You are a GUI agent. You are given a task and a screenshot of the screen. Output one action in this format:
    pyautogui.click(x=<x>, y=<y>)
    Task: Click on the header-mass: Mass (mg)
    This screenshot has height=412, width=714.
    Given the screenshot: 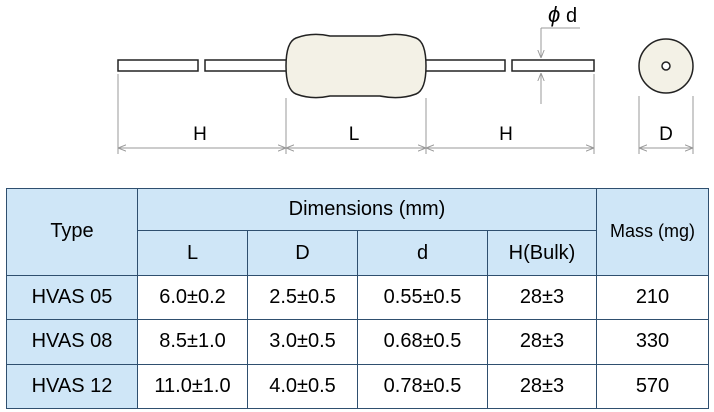 What is the action you would take?
    pyautogui.click(x=652, y=232)
    